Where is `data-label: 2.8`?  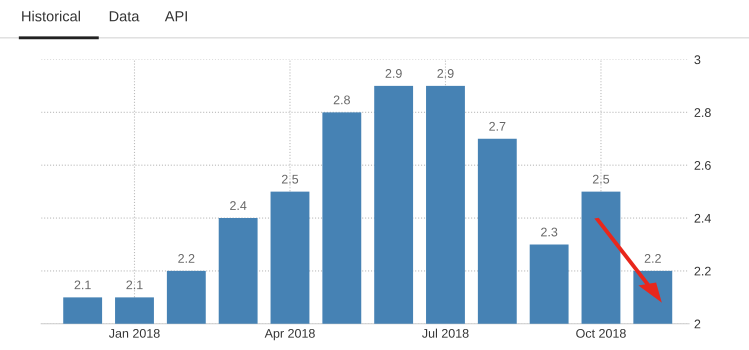 data-label: 2.8 is located at coordinates (342, 99).